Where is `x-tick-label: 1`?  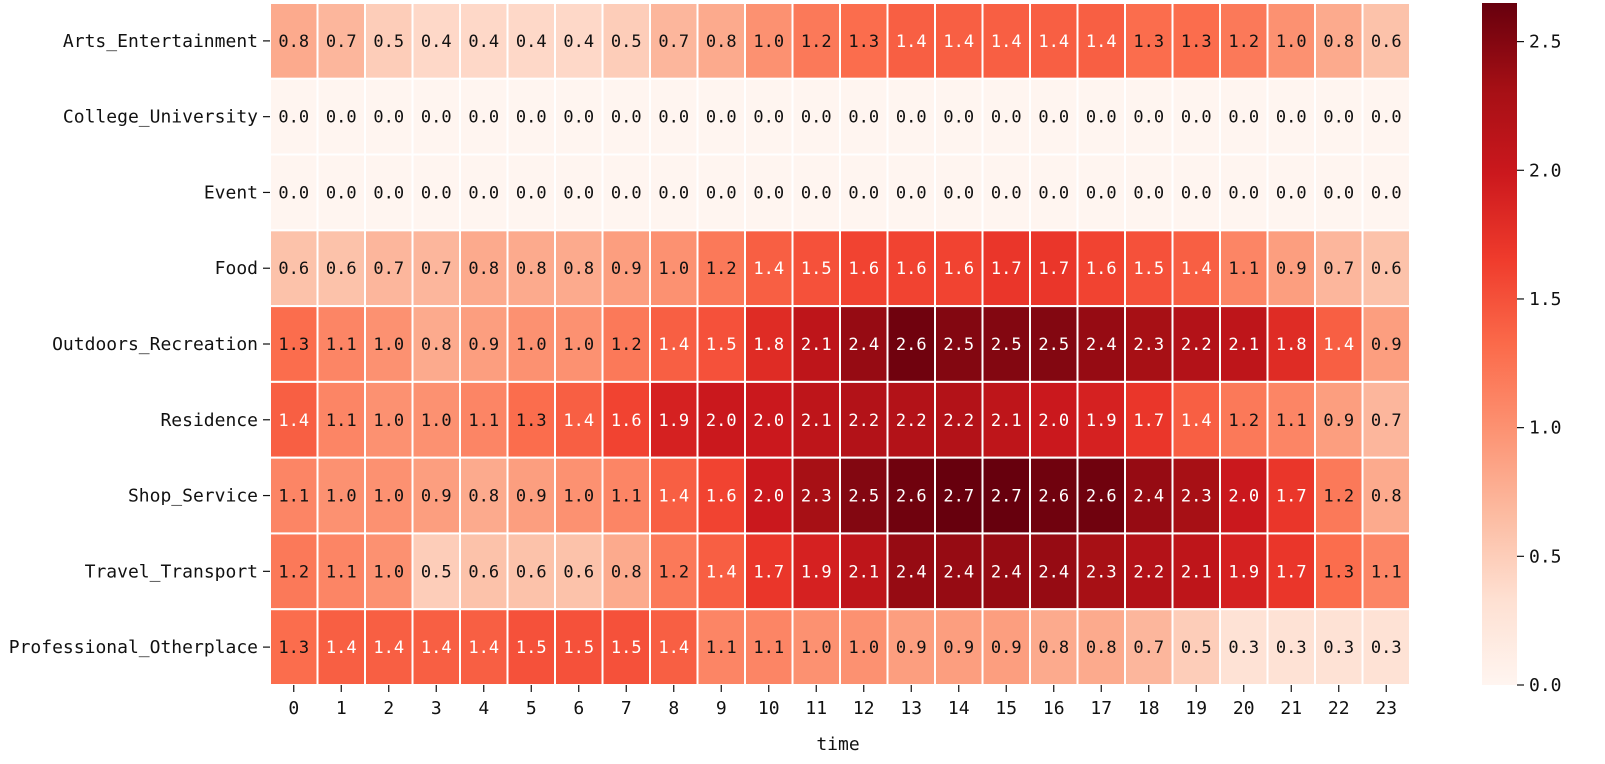 x-tick-label: 1 is located at coordinates (341, 708).